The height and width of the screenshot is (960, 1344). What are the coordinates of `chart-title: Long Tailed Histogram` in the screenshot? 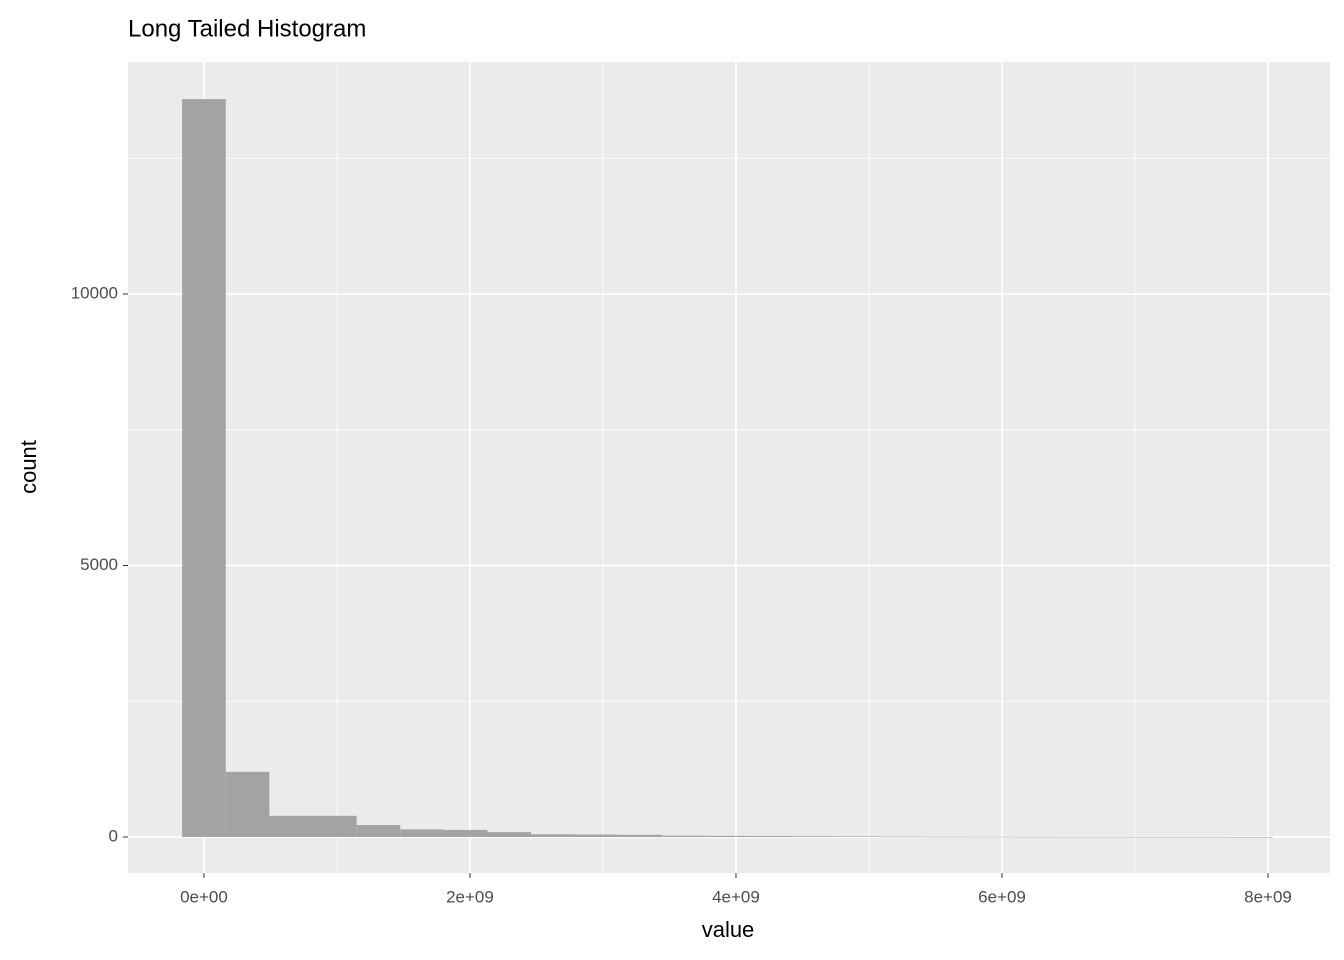 It's located at (247, 28).